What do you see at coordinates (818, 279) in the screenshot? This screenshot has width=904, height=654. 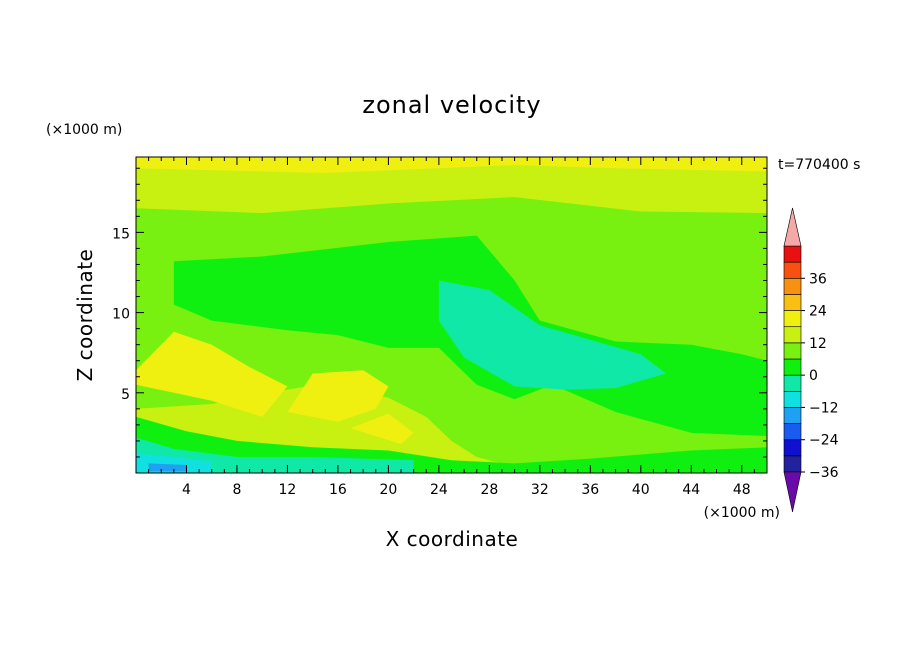 I see `colorbar-tick-label: 36` at bounding box center [818, 279].